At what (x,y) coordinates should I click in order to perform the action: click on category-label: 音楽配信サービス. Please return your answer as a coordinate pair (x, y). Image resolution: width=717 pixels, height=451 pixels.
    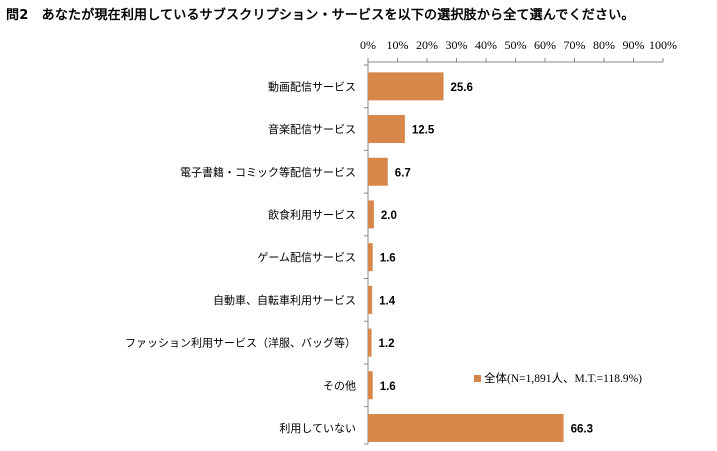
    Looking at the image, I should click on (312, 129).